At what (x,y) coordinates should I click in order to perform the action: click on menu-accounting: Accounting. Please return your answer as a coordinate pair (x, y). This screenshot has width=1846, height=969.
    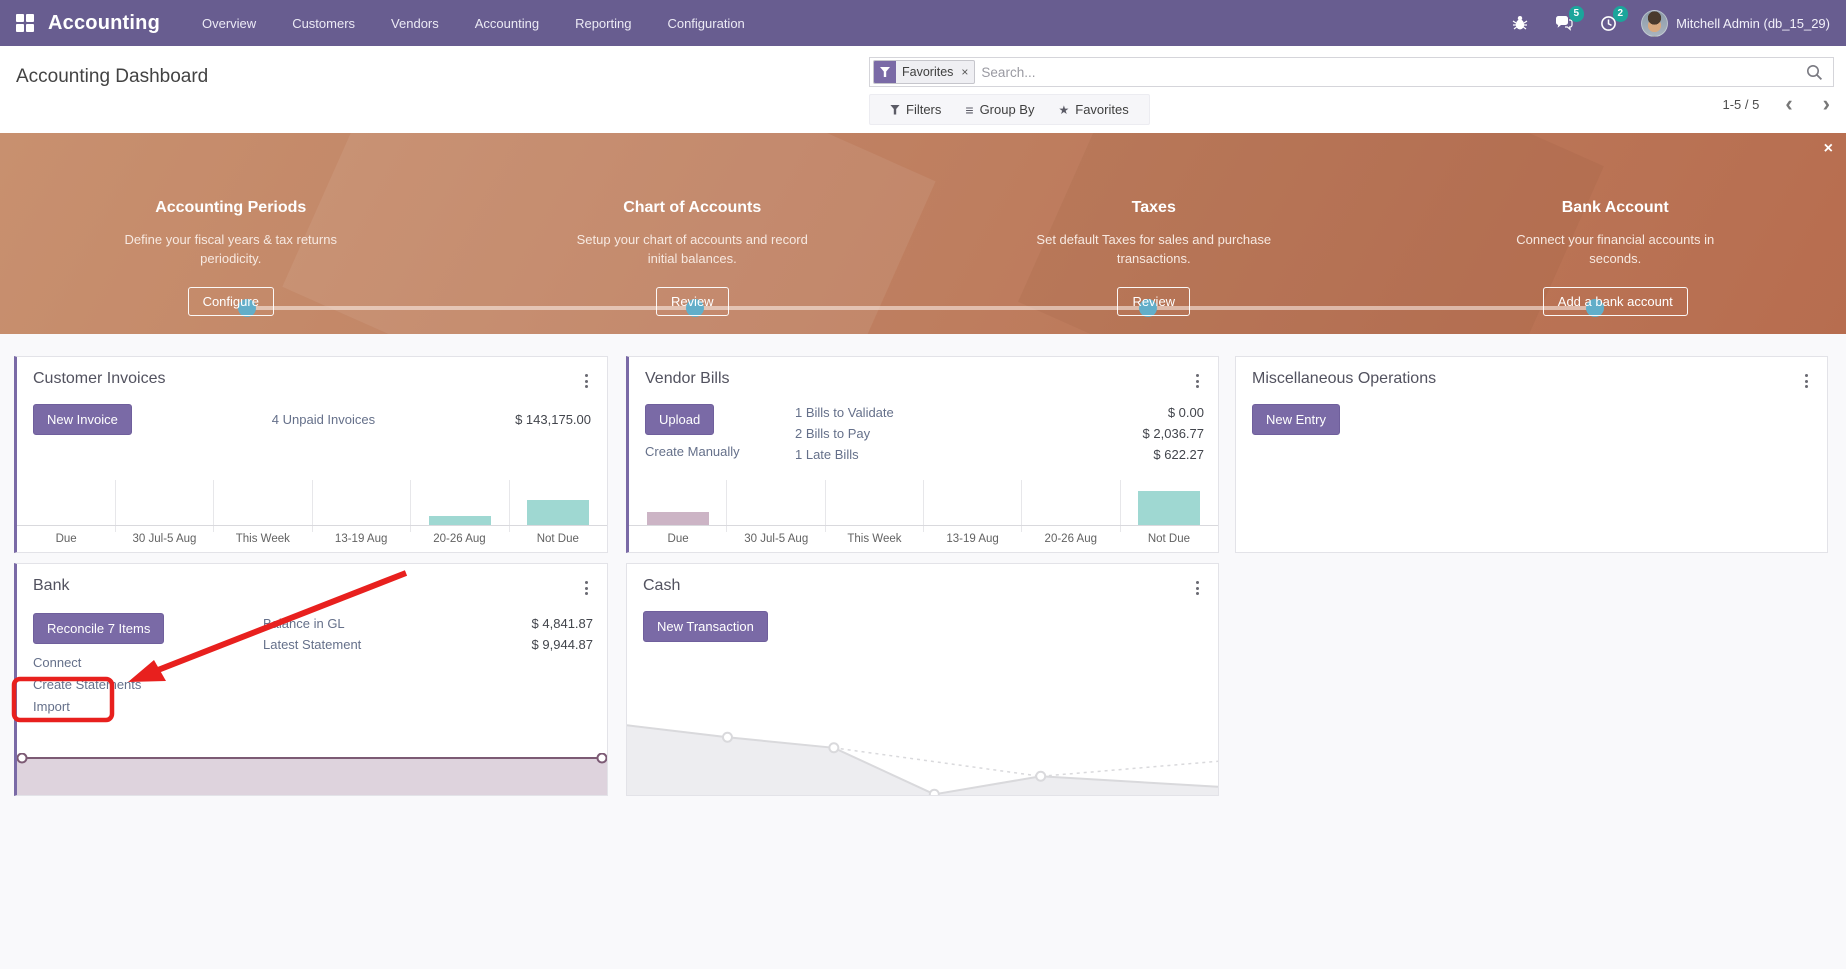
    Looking at the image, I should click on (507, 23).